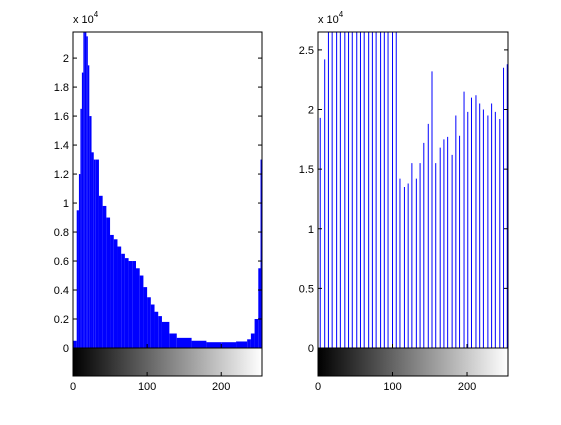  Describe the element at coordinates (61, 291) in the screenshot. I see `y-tick-label: 0.4` at that location.